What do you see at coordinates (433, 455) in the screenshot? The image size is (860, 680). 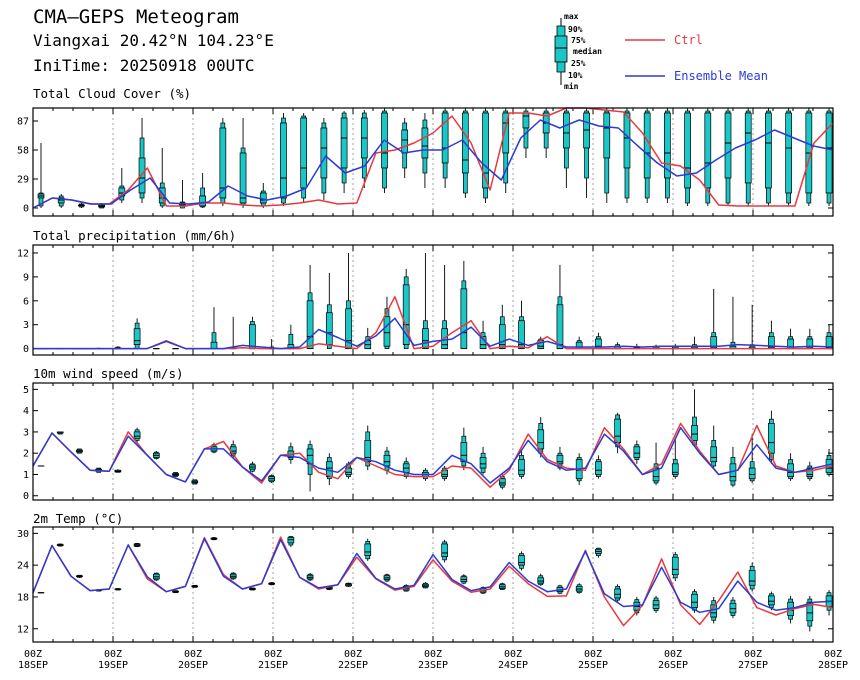 I see `ensemble-mean-line` at bounding box center [433, 455].